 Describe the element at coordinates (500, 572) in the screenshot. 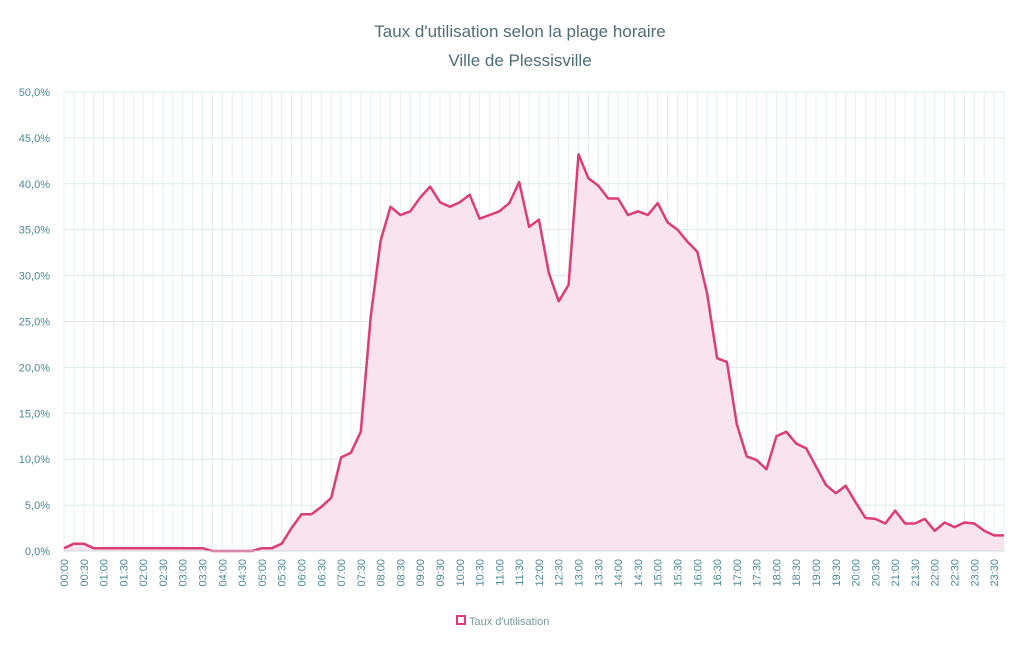

I see `x-tick-label: 11:00` at that location.